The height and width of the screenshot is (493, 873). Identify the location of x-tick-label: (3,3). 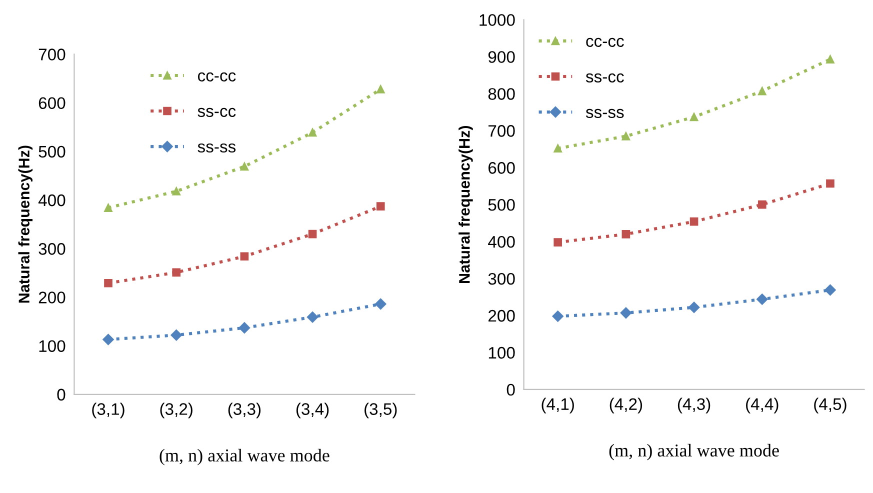
(244, 410).